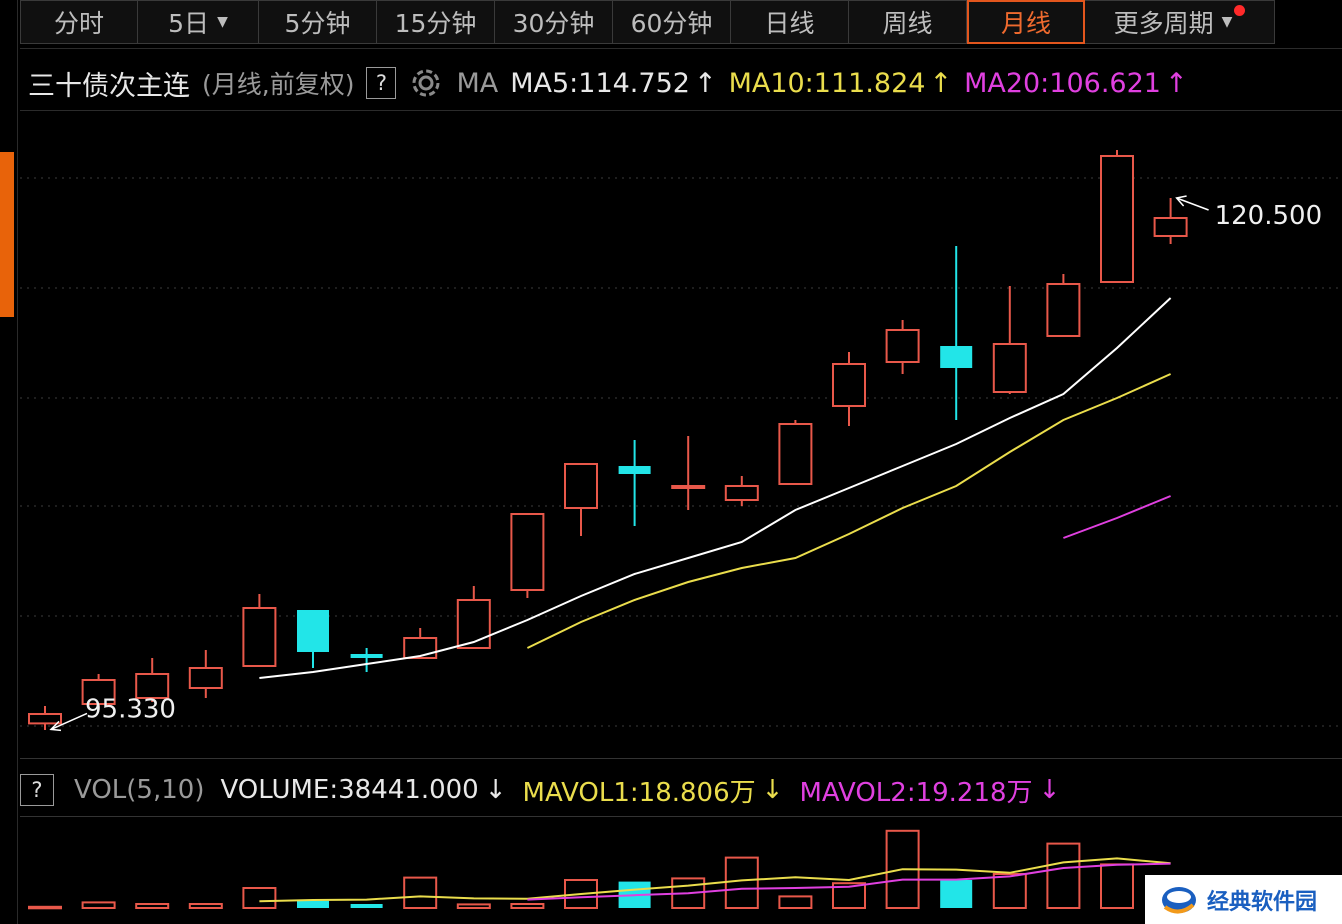 The width and height of the screenshot is (1342, 924). Describe the element at coordinates (849, 881) in the screenshot. I see `mavol2-line` at that location.